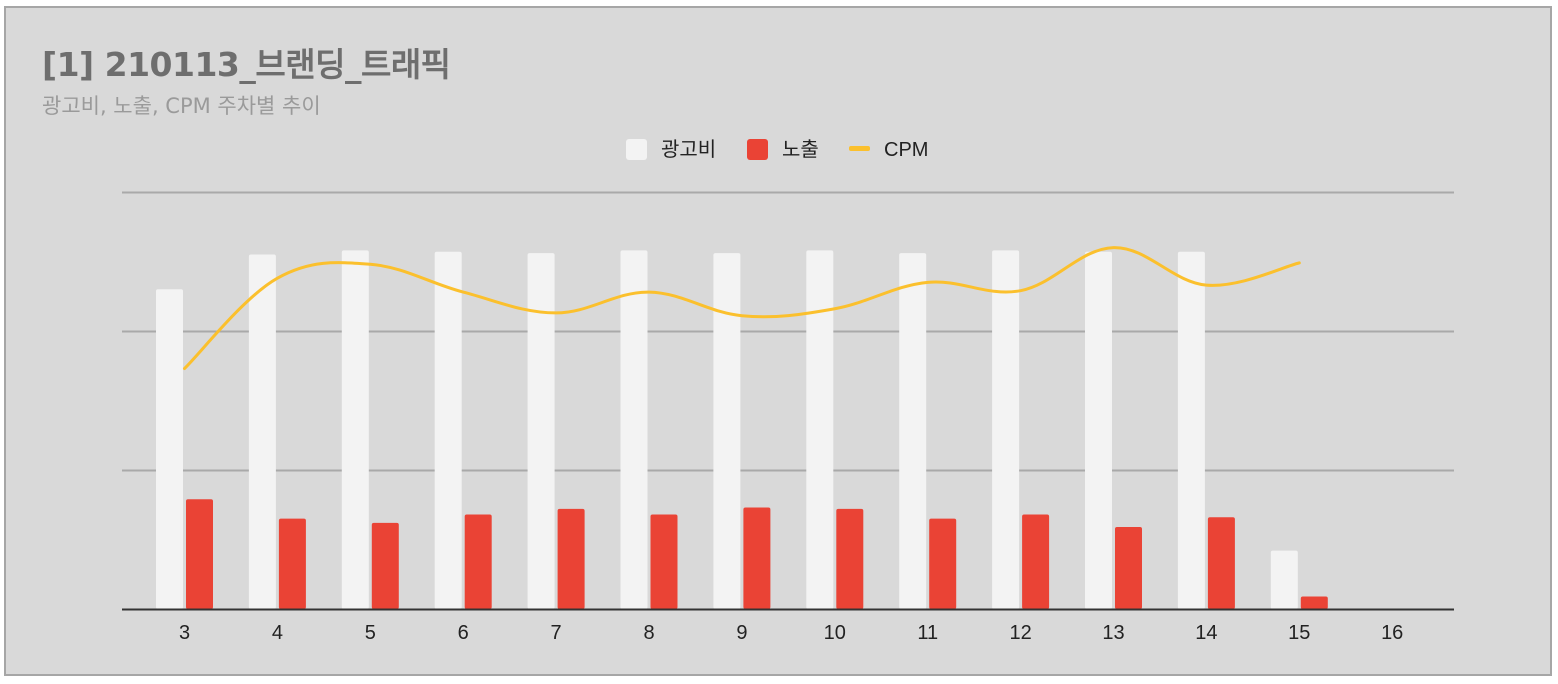 The width and height of the screenshot is (1558, 684). Describe the element at coordinates (556, 633) in the screenshot. I see `x-tick-label: 7` at that location.